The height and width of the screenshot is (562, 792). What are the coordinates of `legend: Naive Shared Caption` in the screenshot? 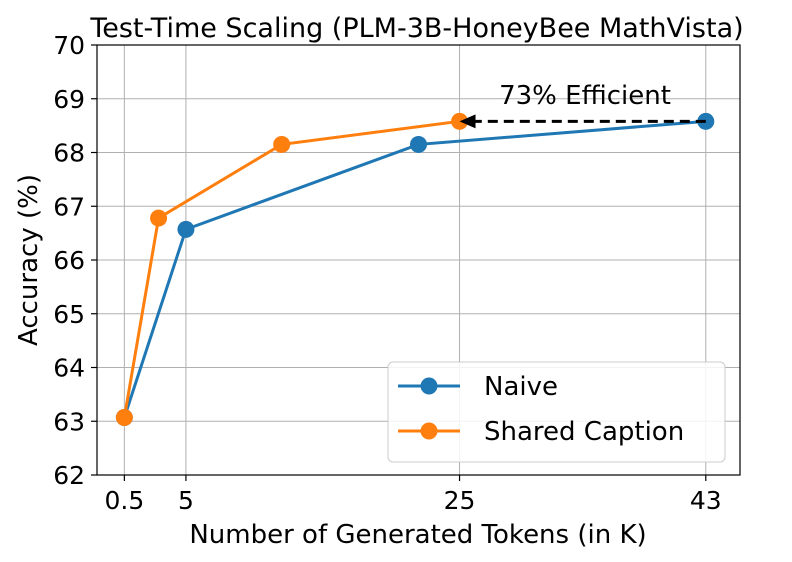 It's located at (556, 412).